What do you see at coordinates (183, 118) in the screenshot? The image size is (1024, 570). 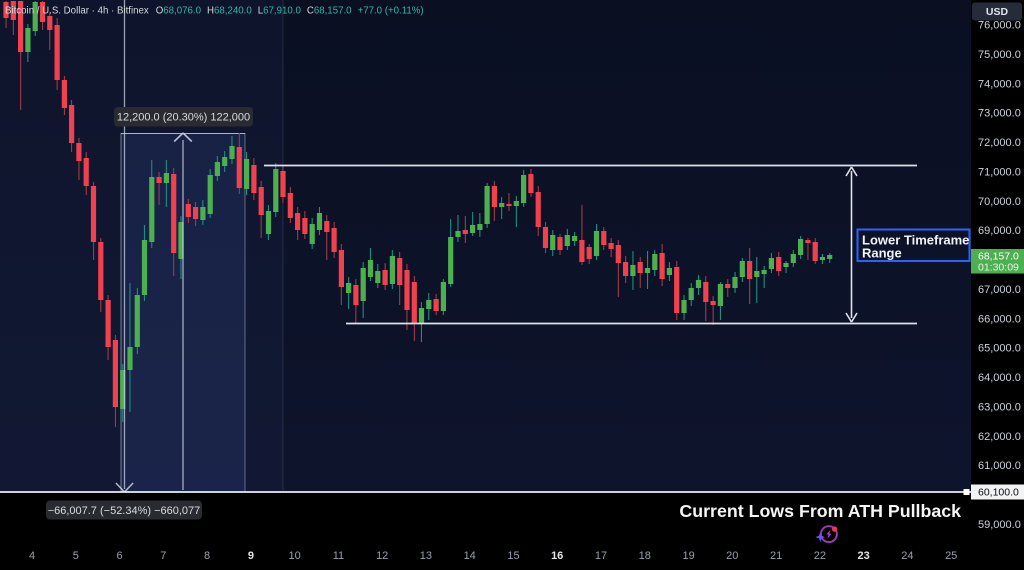 I see `svg-text: 12,200.0 (20.30%) 122,000` at bounding box center [183, 118].